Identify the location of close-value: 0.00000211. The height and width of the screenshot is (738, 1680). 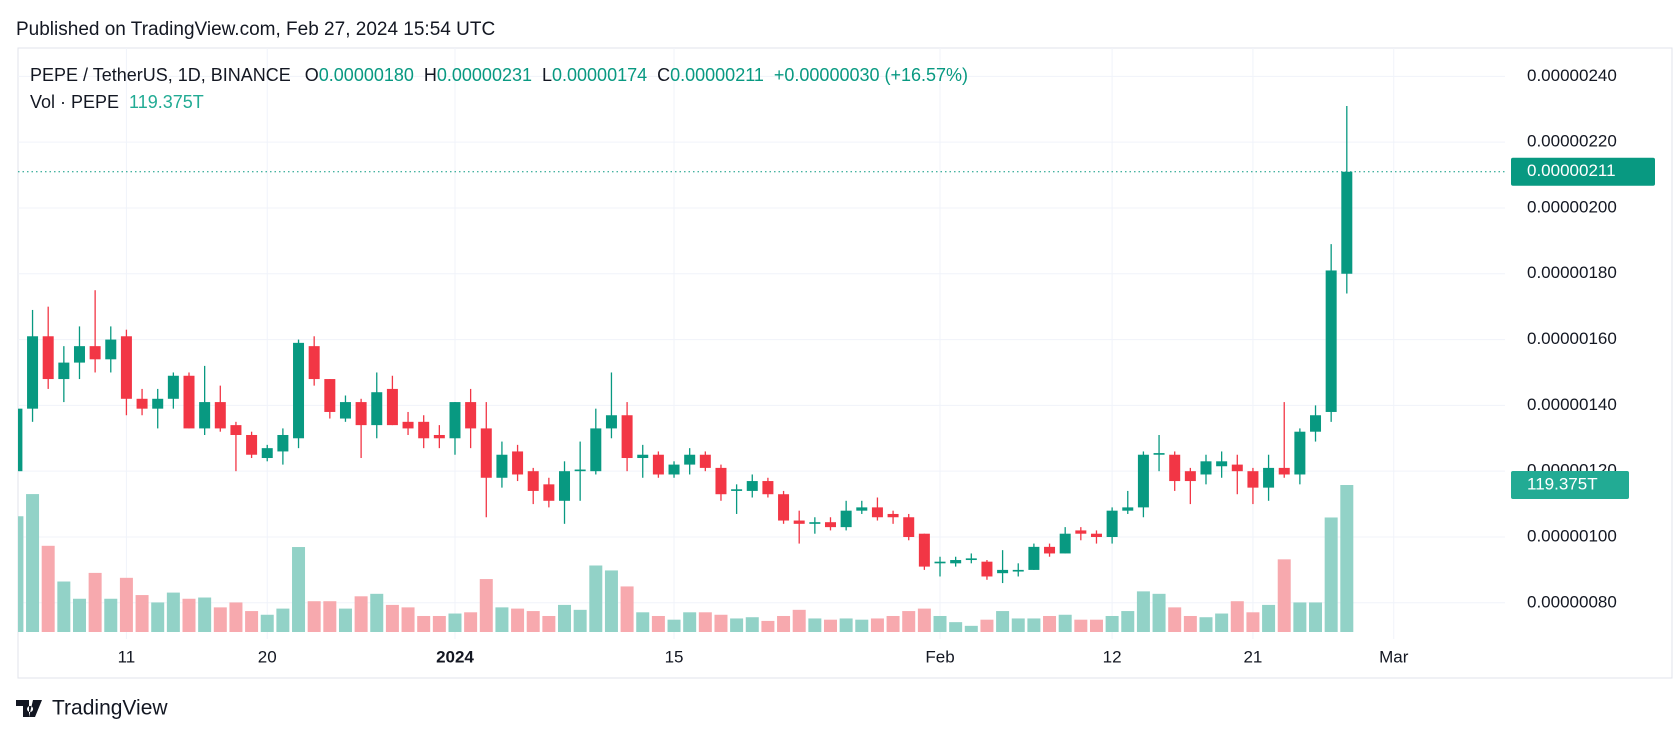
(717, 75).